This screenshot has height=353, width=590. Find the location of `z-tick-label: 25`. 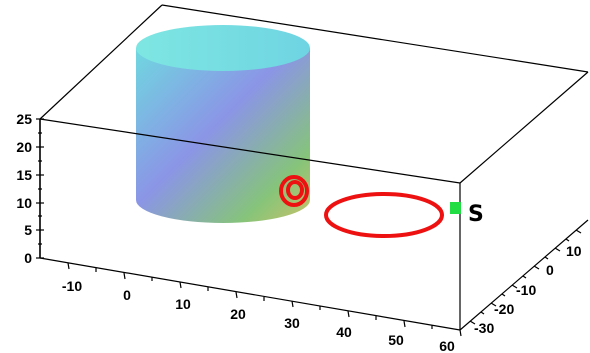

z-tick-label: 25 is located at coordinates (24, 119).